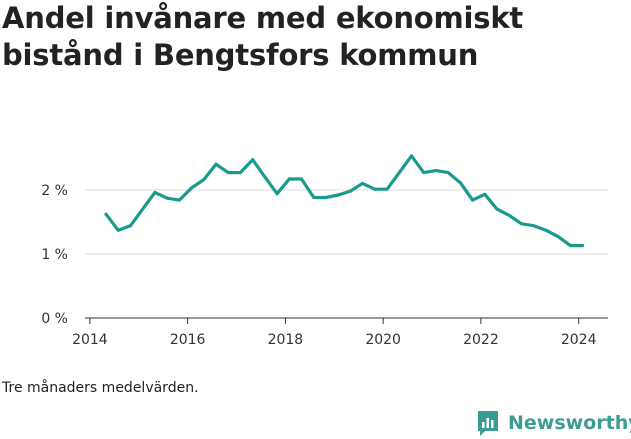 Image resolution: width=631 pixels, height=439 pixels. What do you see at coordinates (340, 332) in the screenshot?
I see `x-axis: 2014 2016 2018 2020 2022 2024` at bounding box center [340, 332].